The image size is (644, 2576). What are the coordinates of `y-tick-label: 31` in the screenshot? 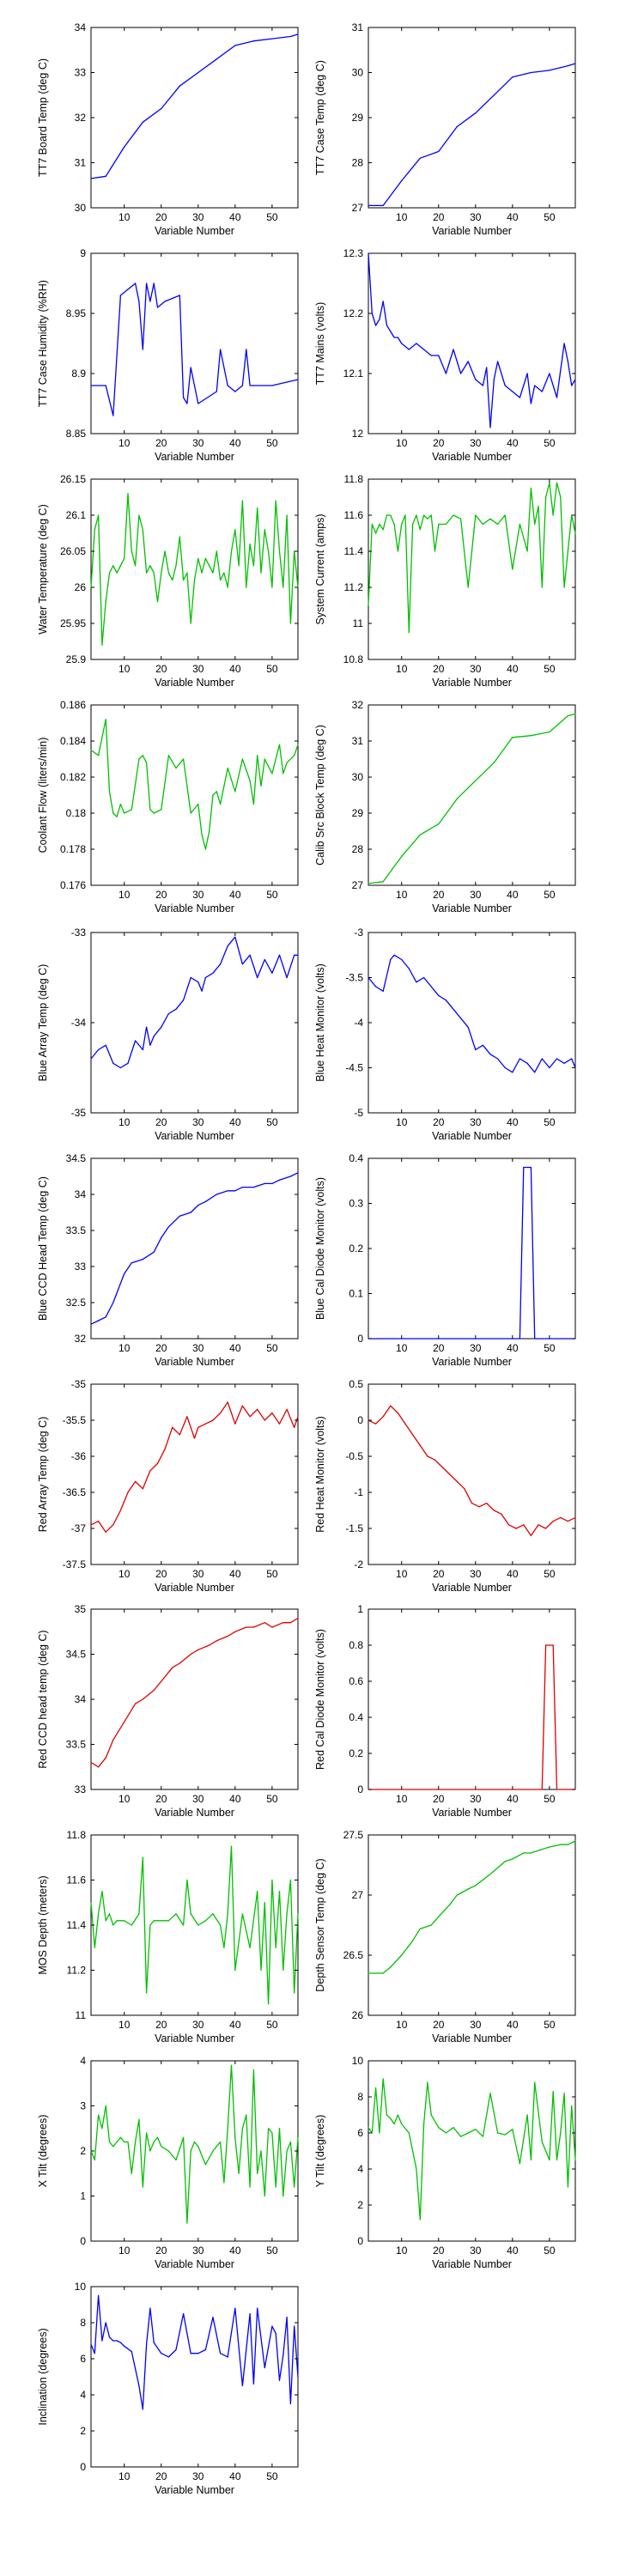 It's located at (81, 163).